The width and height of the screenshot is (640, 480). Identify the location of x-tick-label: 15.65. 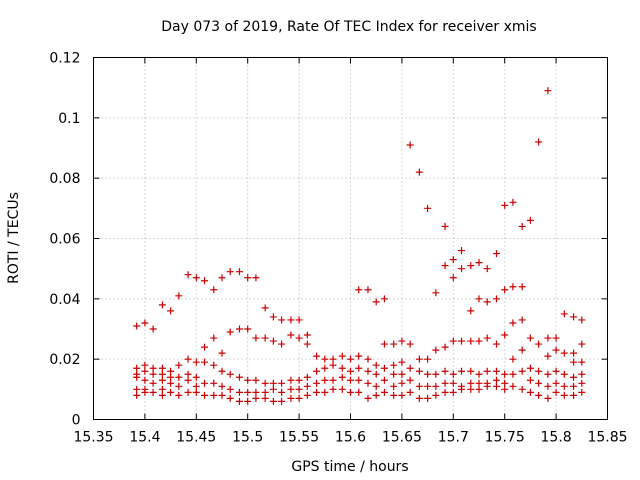
(402, 438).